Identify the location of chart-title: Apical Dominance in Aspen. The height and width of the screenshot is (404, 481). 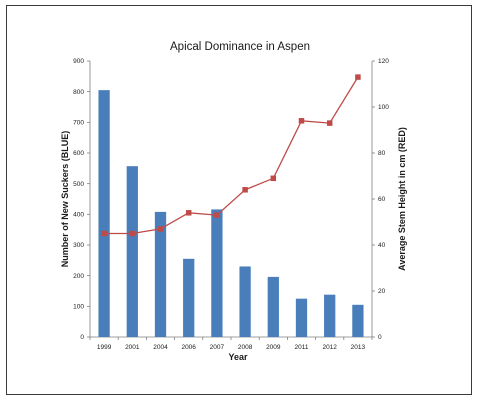
(240, 47).